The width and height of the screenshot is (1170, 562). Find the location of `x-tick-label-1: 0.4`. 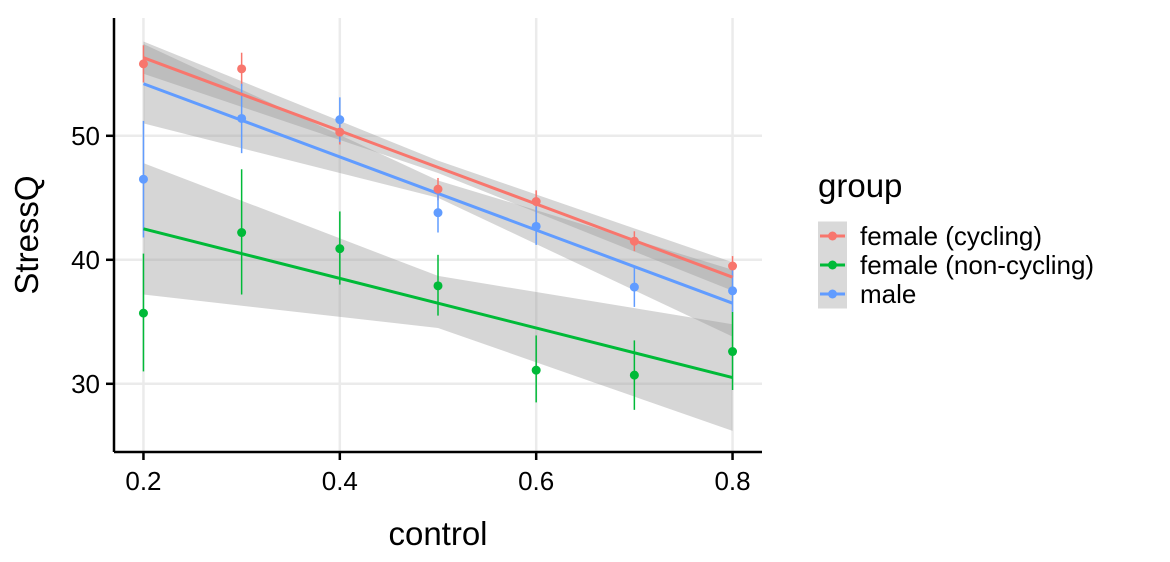

x-tick-label-1: 0.4 is located at coordinates (340, 481).